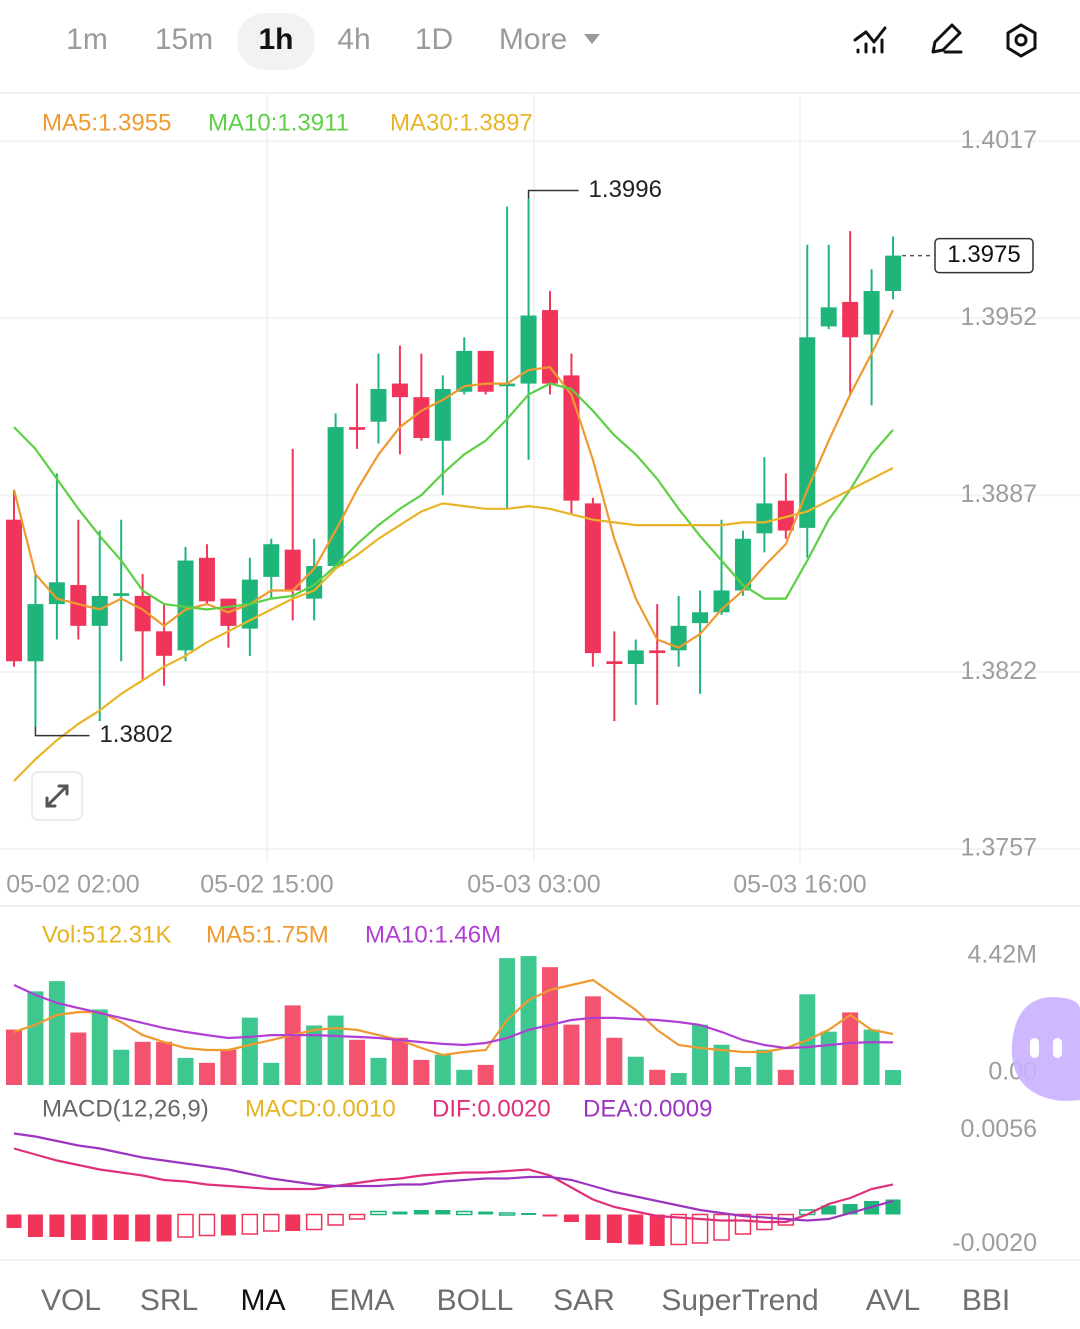  Describe the element at coordinates (799, 885) in the screenshot. I see `x-tick-label: 05-03 16:00` at that location.